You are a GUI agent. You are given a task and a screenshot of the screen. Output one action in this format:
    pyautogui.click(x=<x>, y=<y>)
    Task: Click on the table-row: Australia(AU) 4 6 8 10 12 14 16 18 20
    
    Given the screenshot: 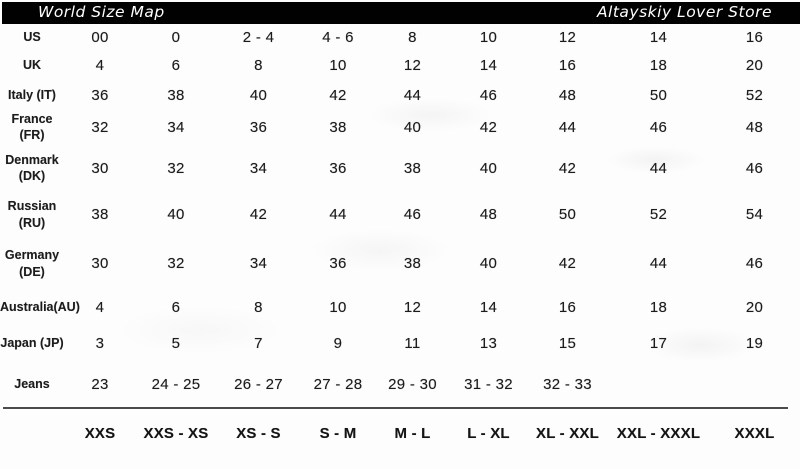 What is the action you would take?
    pyautogui.click(x=400, y=307)
    